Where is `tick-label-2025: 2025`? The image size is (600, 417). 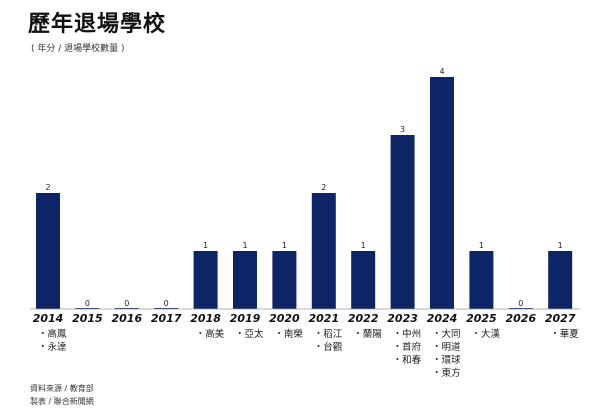
tick-label-2025: 2025 is located at coordinates (481, 318).